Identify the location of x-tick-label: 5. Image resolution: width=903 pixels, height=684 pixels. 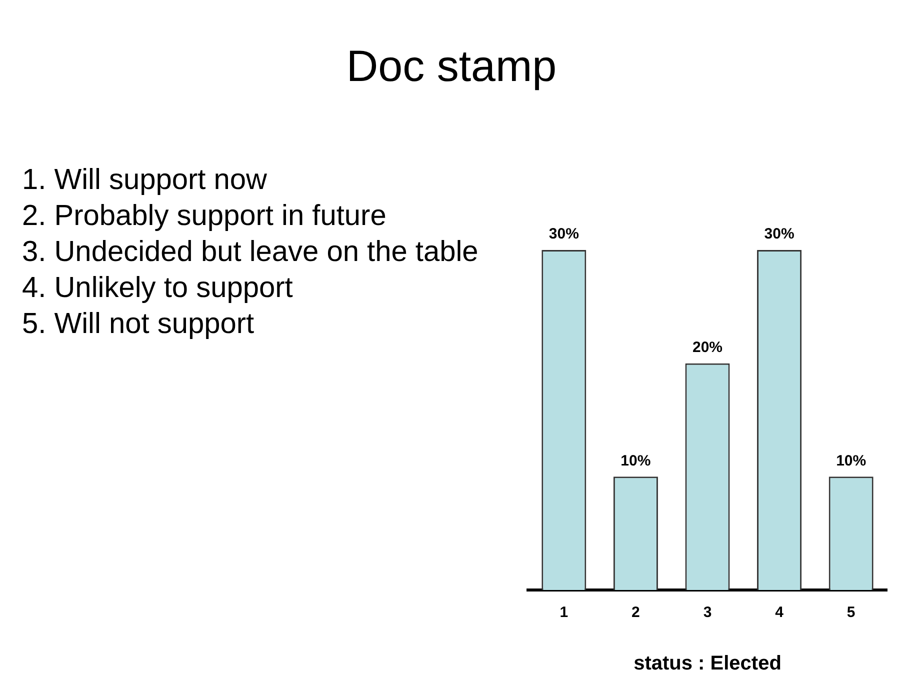
(851, 613).